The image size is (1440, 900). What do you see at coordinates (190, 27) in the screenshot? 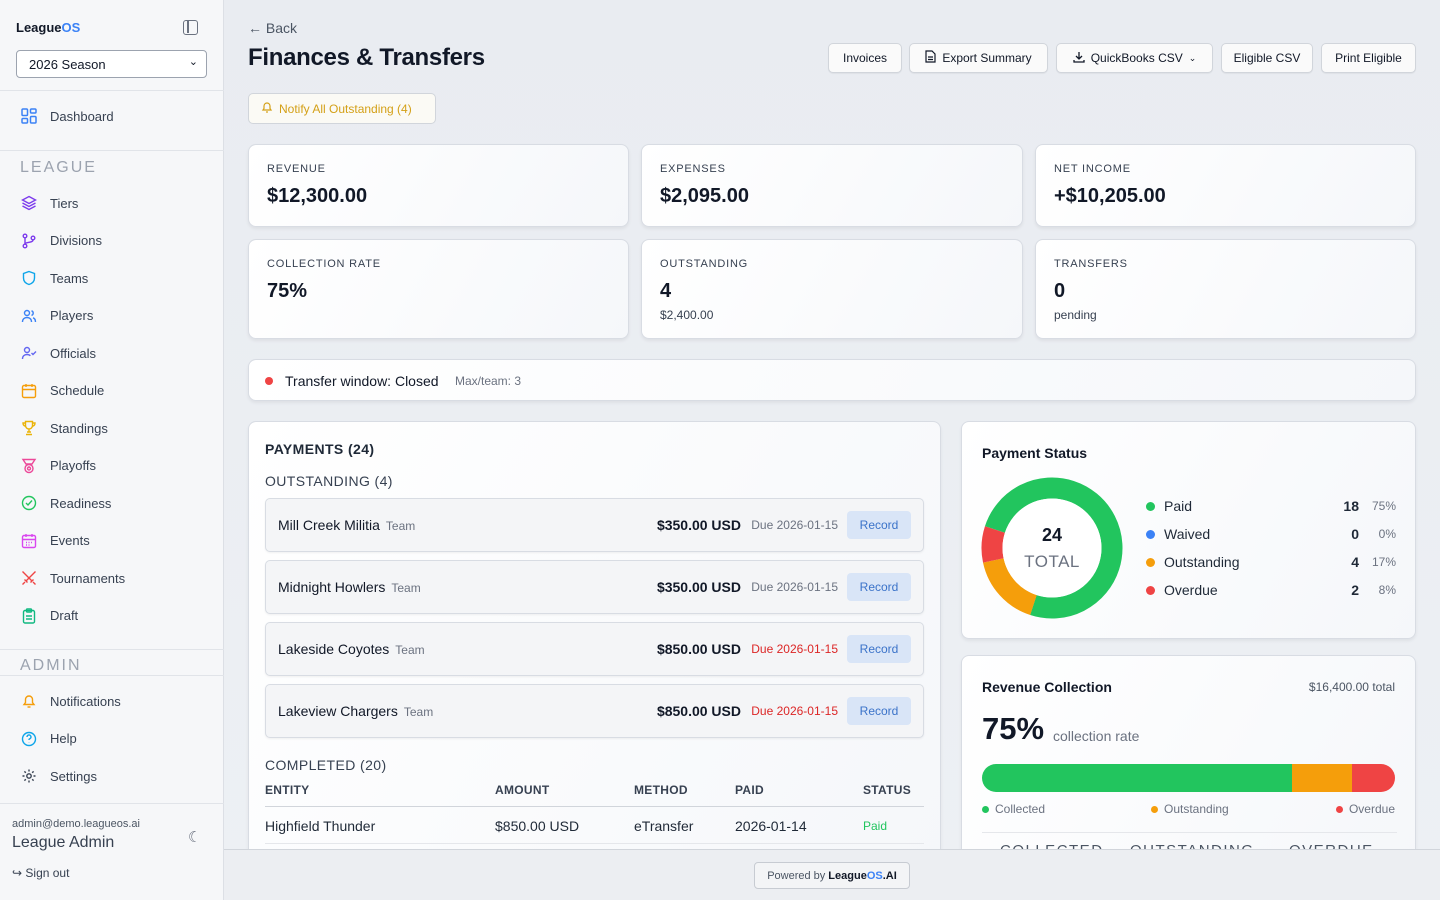
I see `collapse-sidebar-icon` at bounding box center [190, 27].